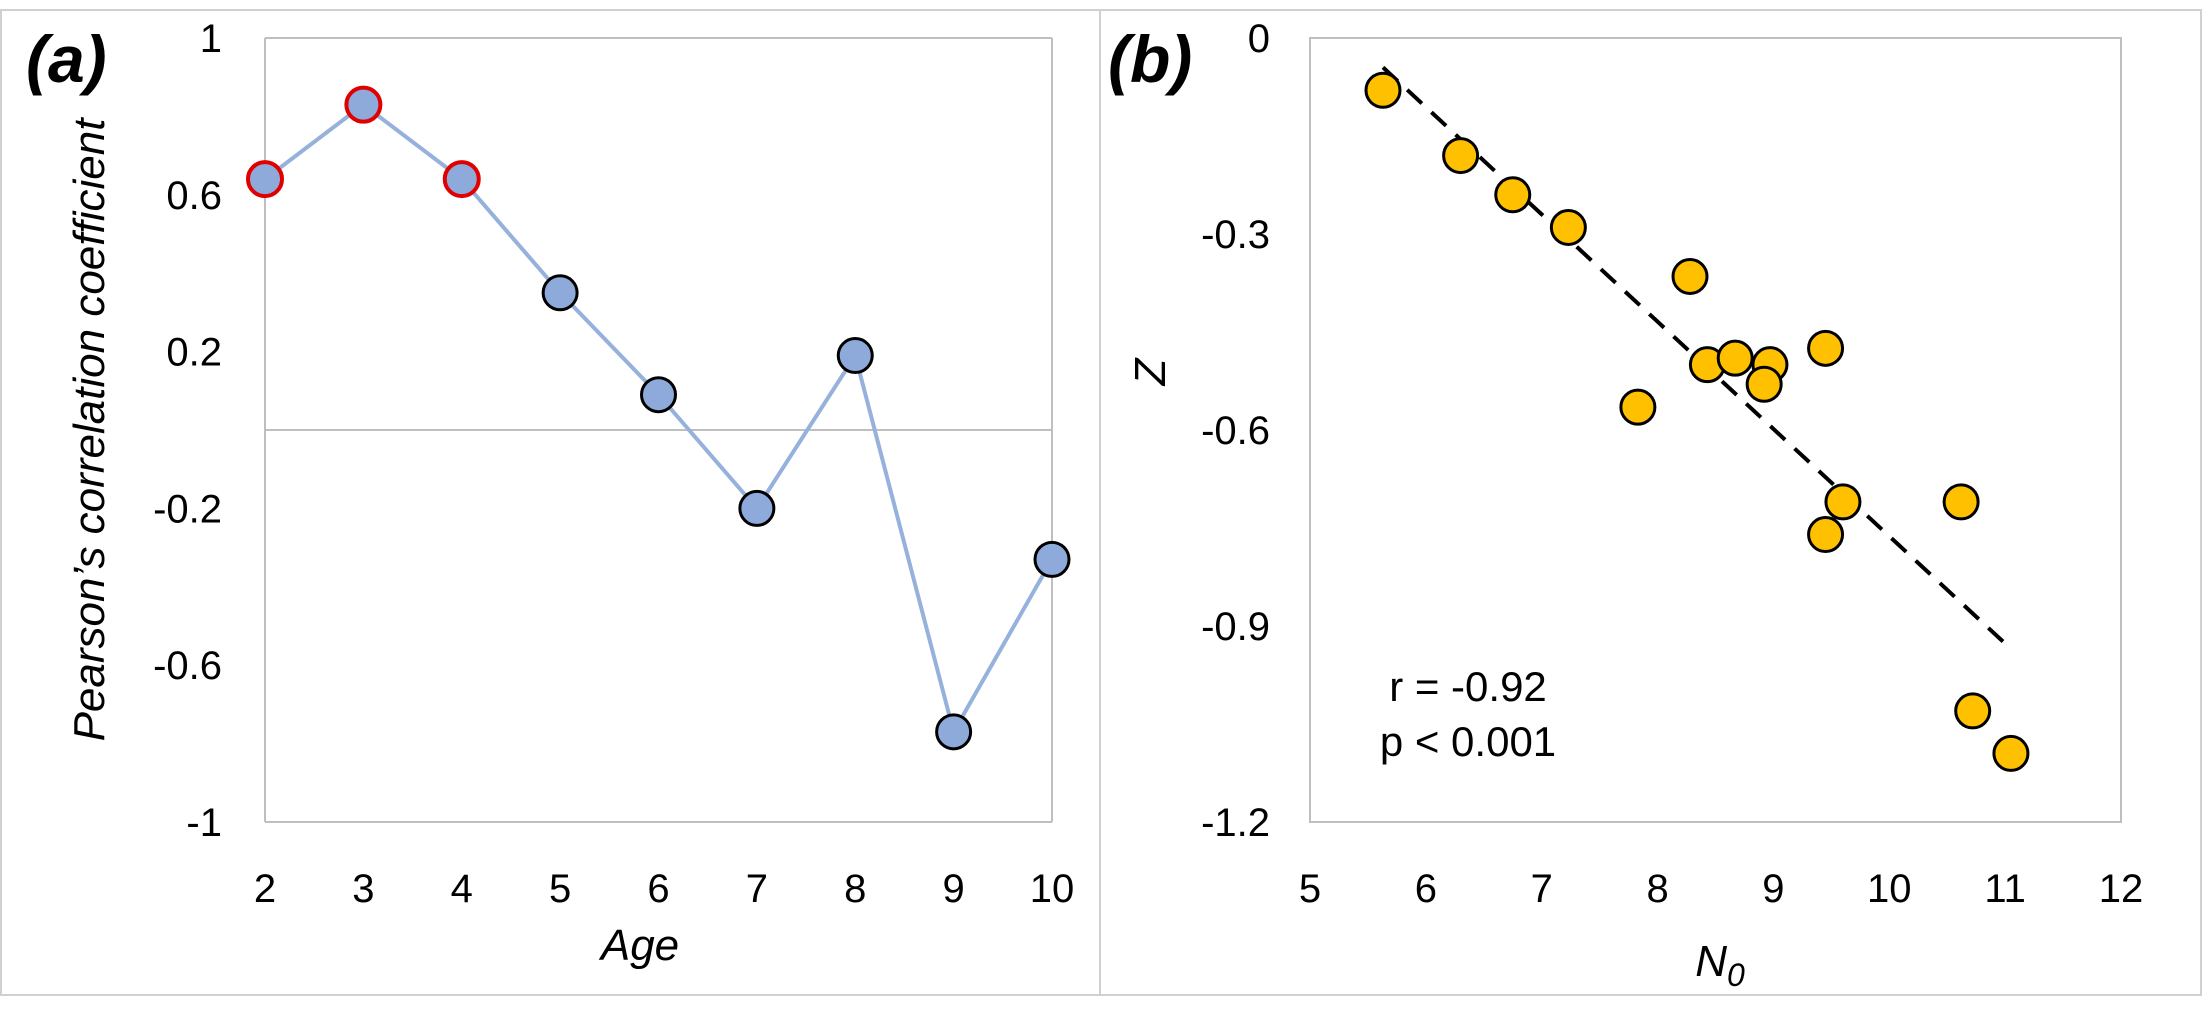 This screenshot has height=1009, width=2202. I want to click on panel-b-x-tick-label: 12, so click(2121, 889).